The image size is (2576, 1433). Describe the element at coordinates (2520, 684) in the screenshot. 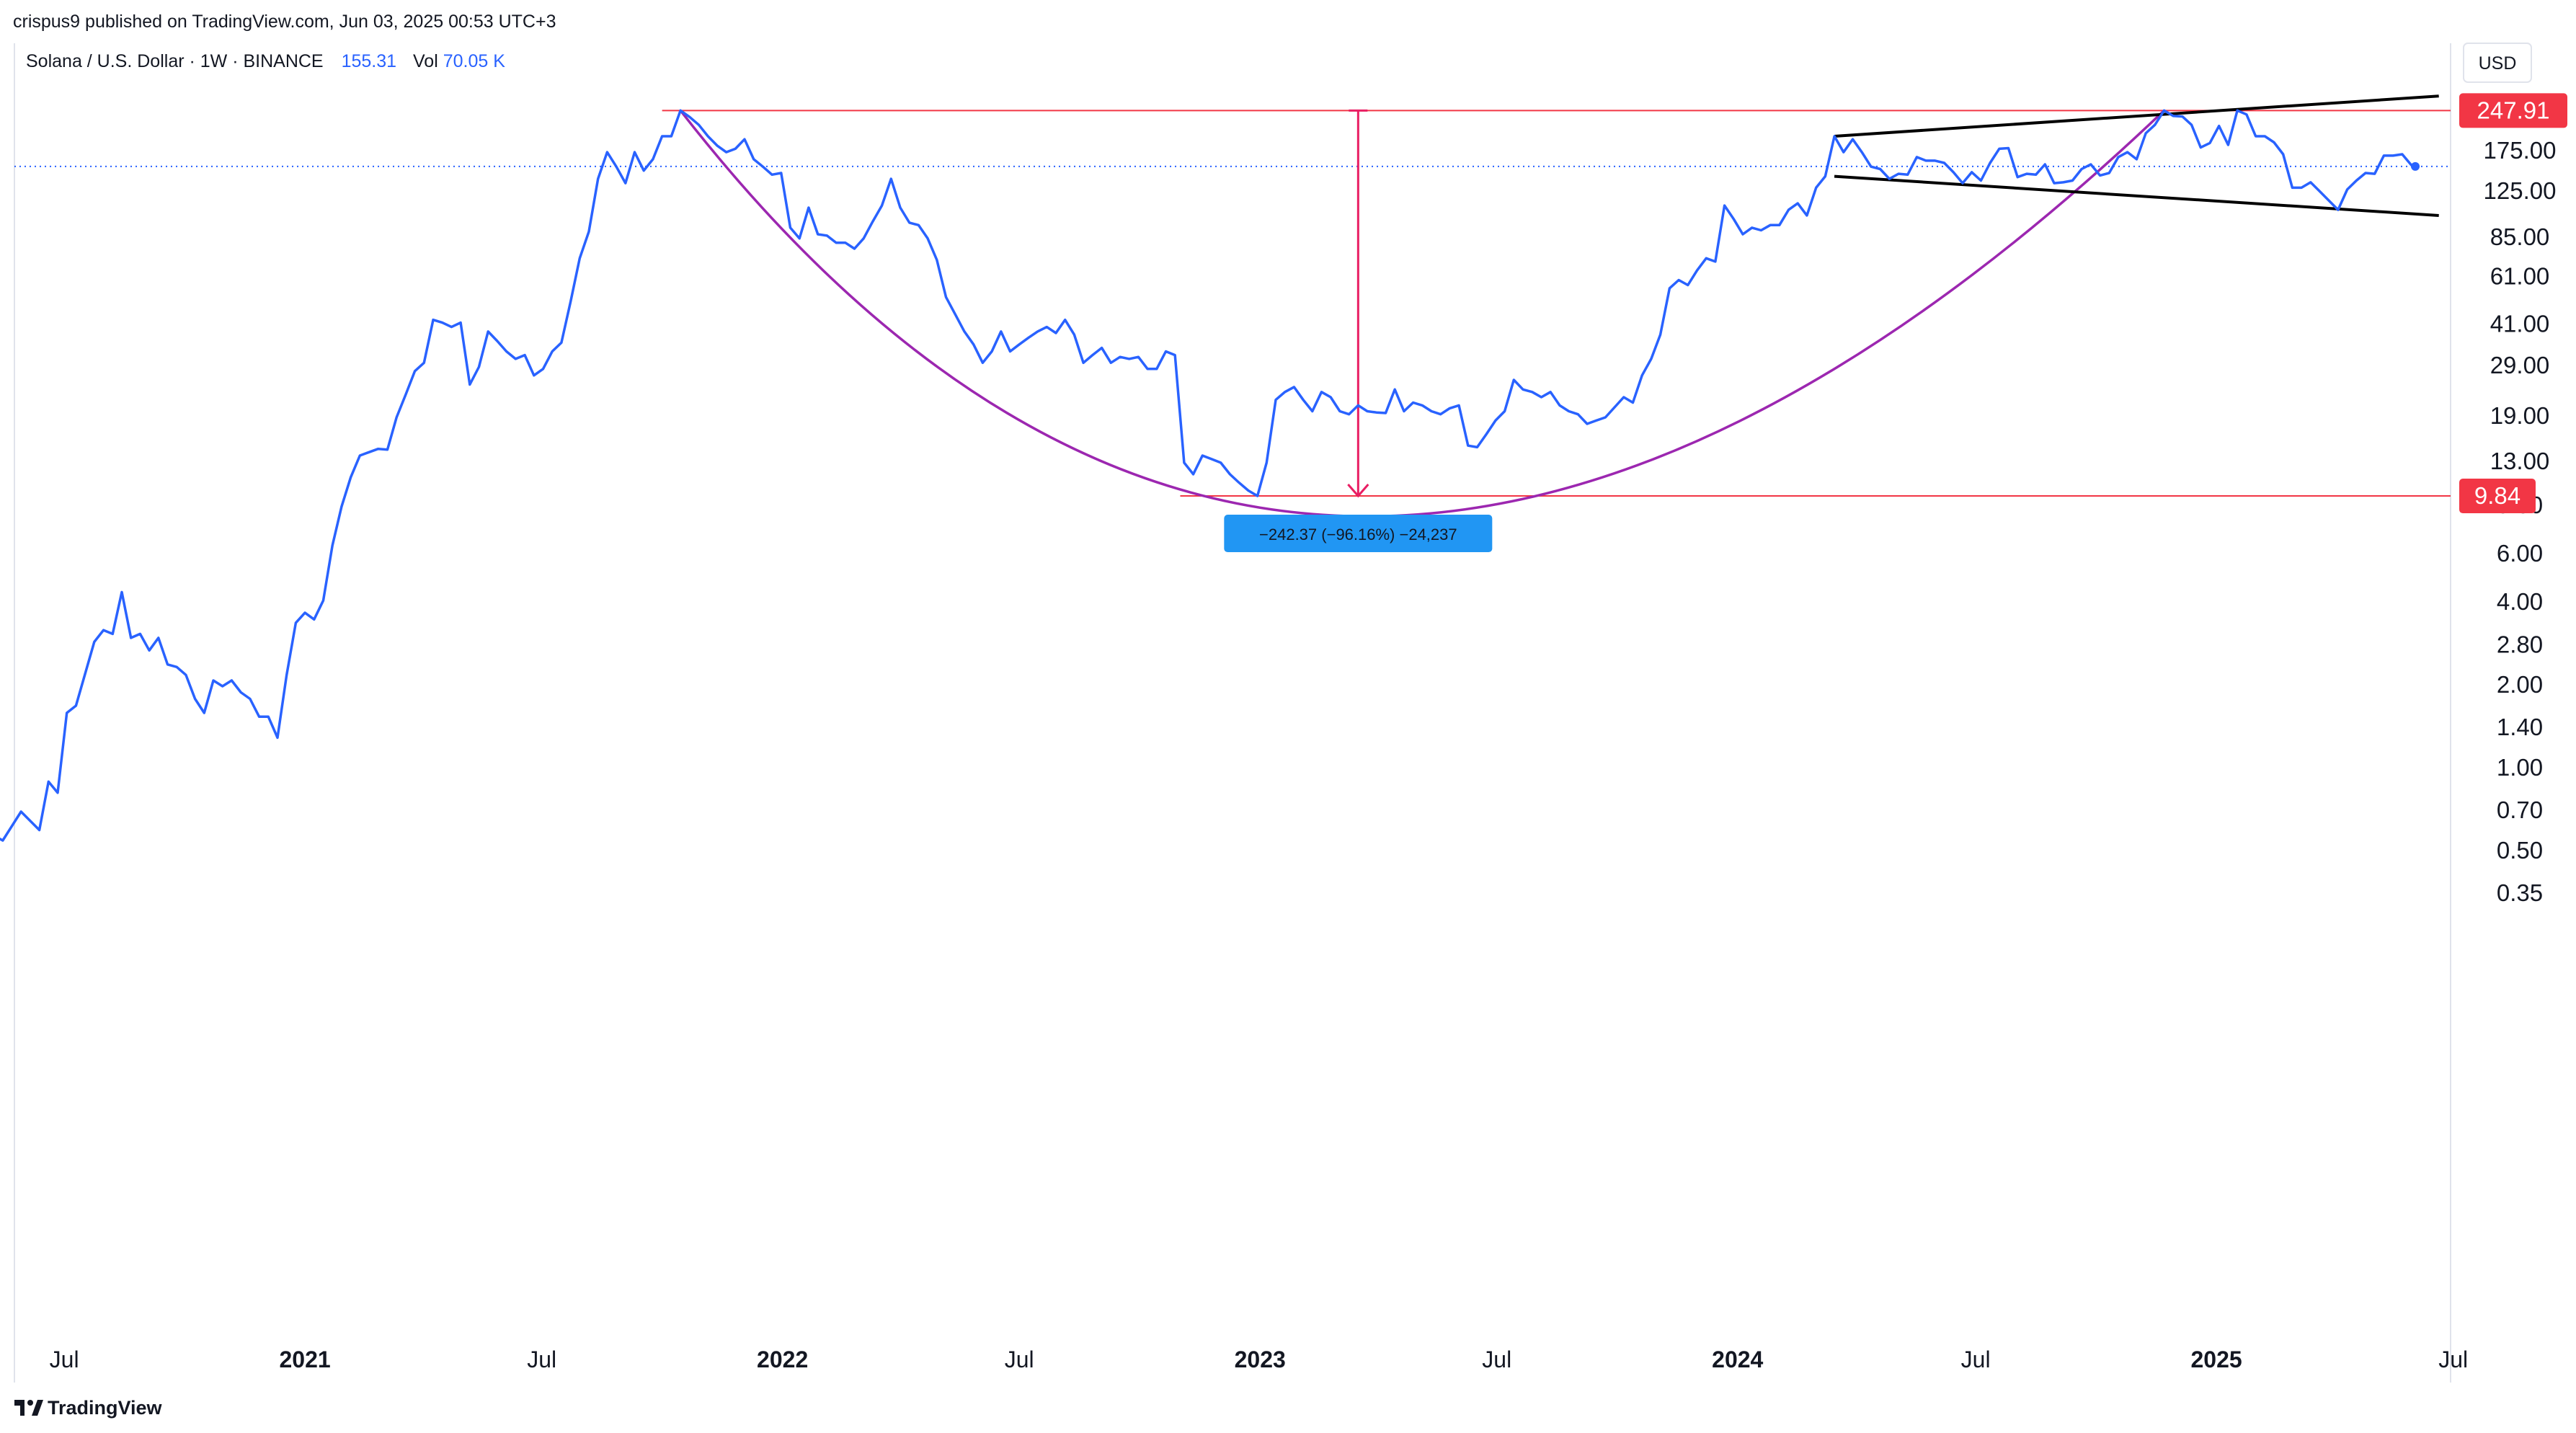

I see `price-tick-label: 2.00` at that location.